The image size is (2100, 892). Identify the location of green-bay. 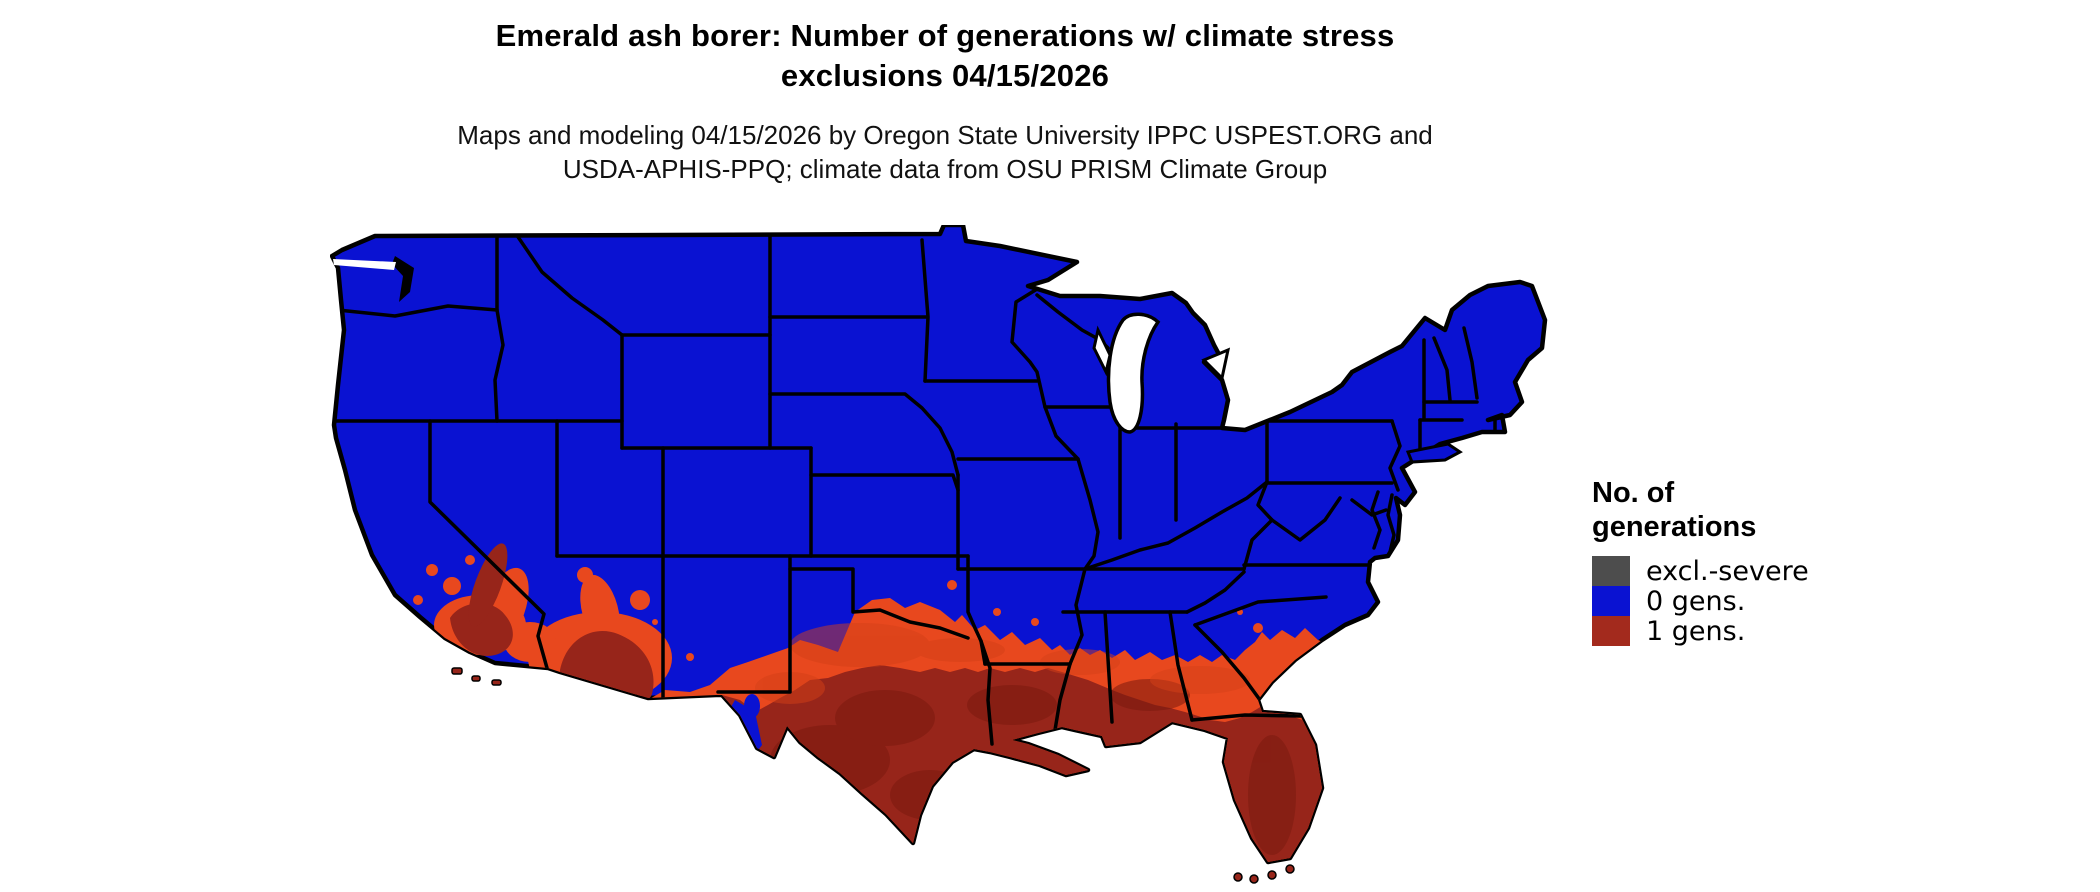
(1102, 351).